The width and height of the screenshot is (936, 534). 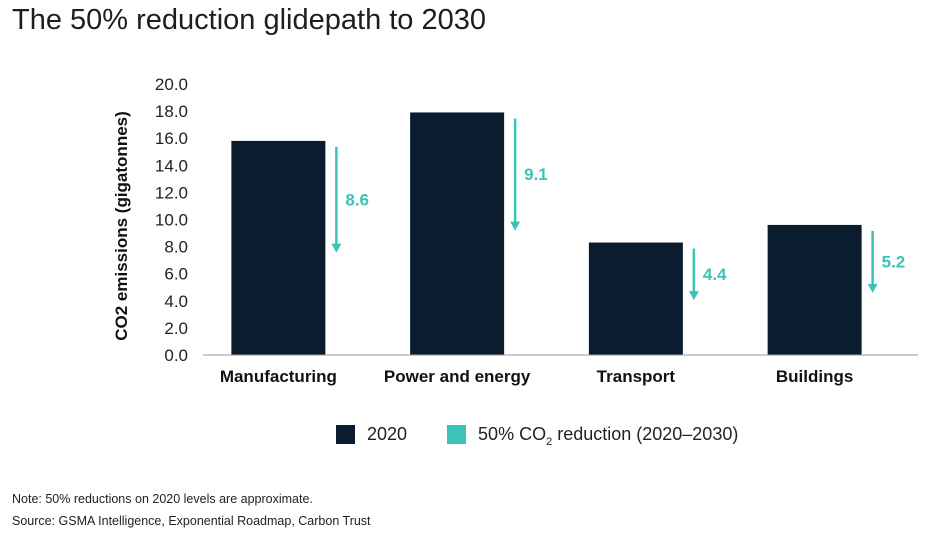 I want to click on reduction-value-label: 9.1, so click(x=536, y=174).